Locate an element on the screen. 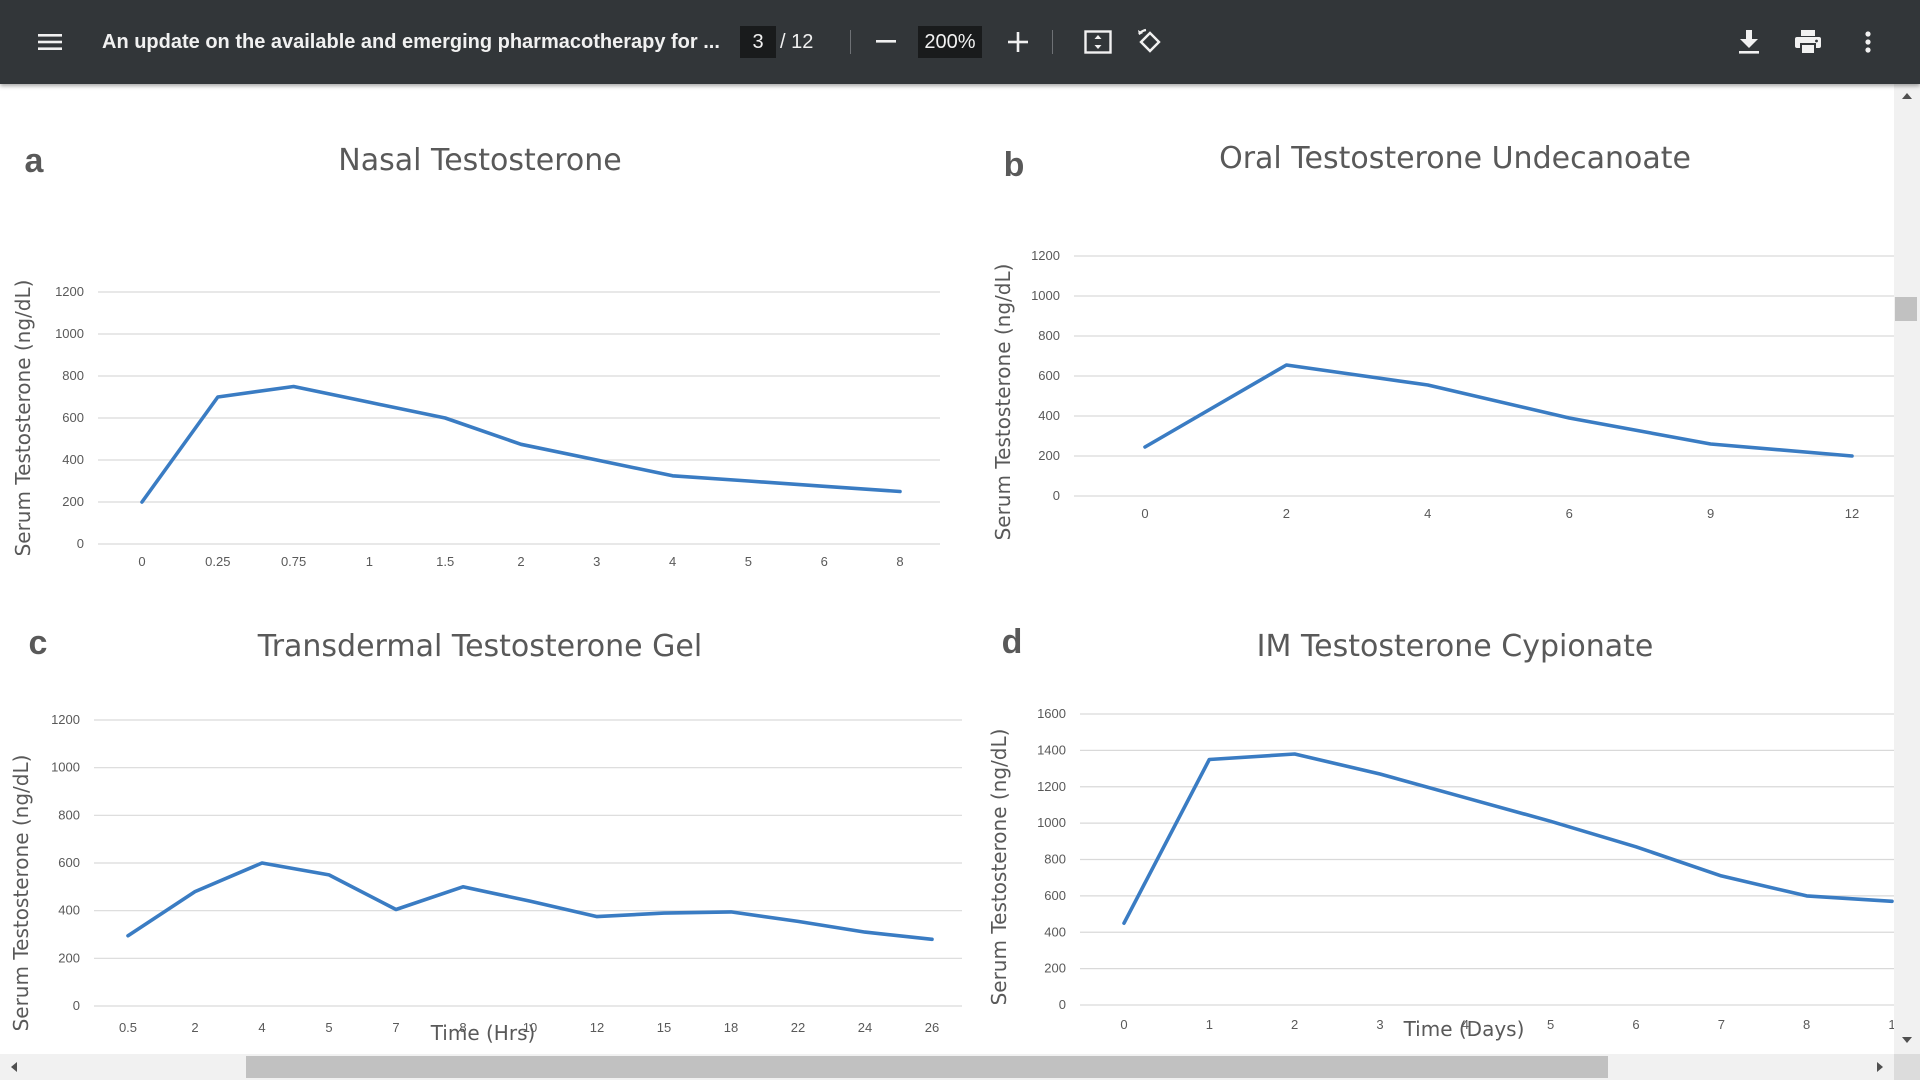 This screenshot has height=1080, width=1920. horizontal-scroll-thumb is located at coordinates (927, 1067).